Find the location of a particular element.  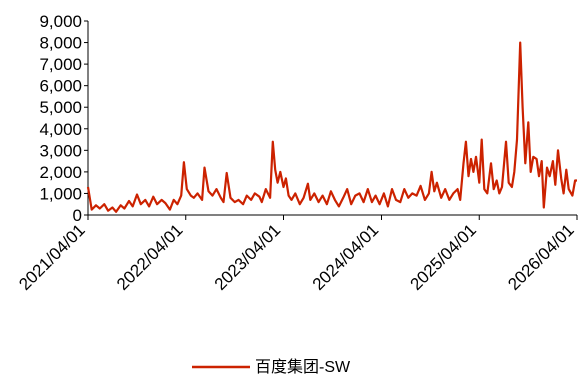

y-tick-label: 3,000 is located at coordinates (60, 150).